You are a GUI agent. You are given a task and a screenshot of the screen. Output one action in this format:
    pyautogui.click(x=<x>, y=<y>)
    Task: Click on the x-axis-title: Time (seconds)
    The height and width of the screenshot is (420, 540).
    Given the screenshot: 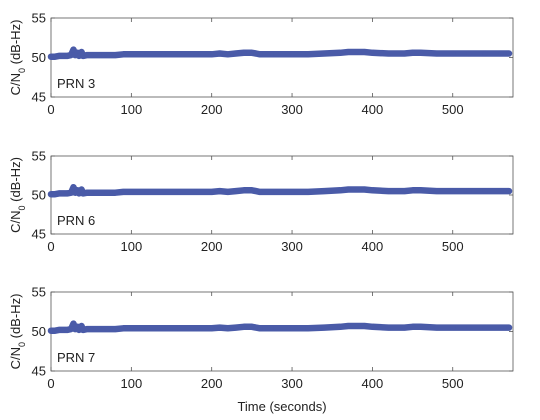 What is the action you would take?
    pyautogui.click(x=281, y=406)
    